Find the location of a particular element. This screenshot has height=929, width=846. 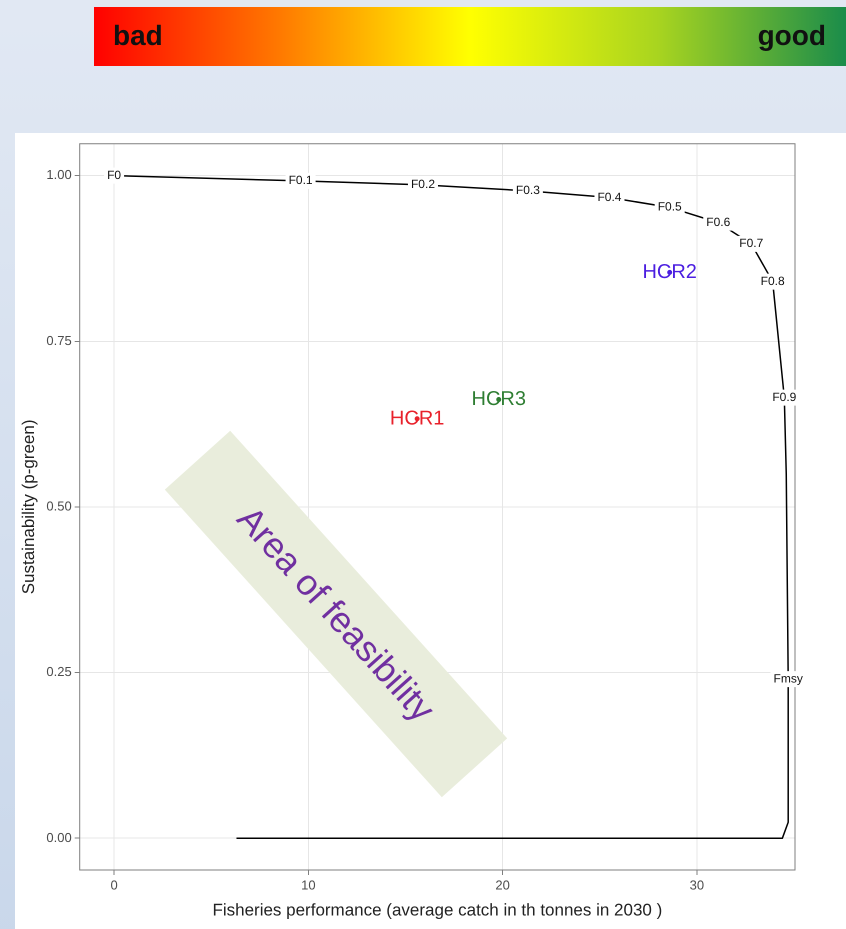

series-label: HCR2 is located at coordinates (669, 271).